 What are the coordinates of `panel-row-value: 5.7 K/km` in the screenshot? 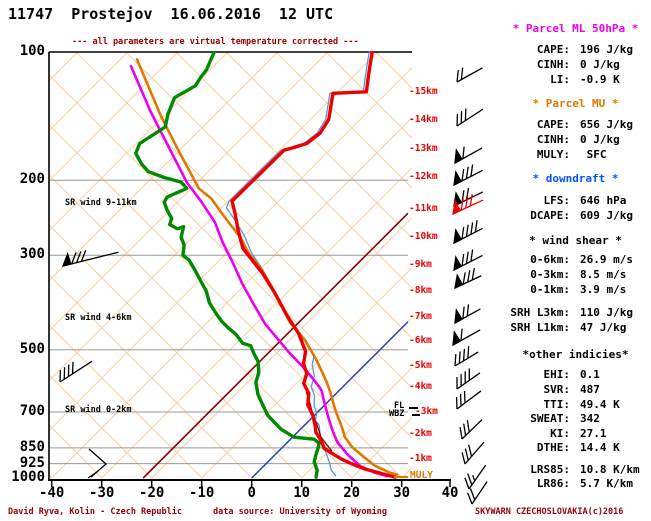 It's located at (606, 483).